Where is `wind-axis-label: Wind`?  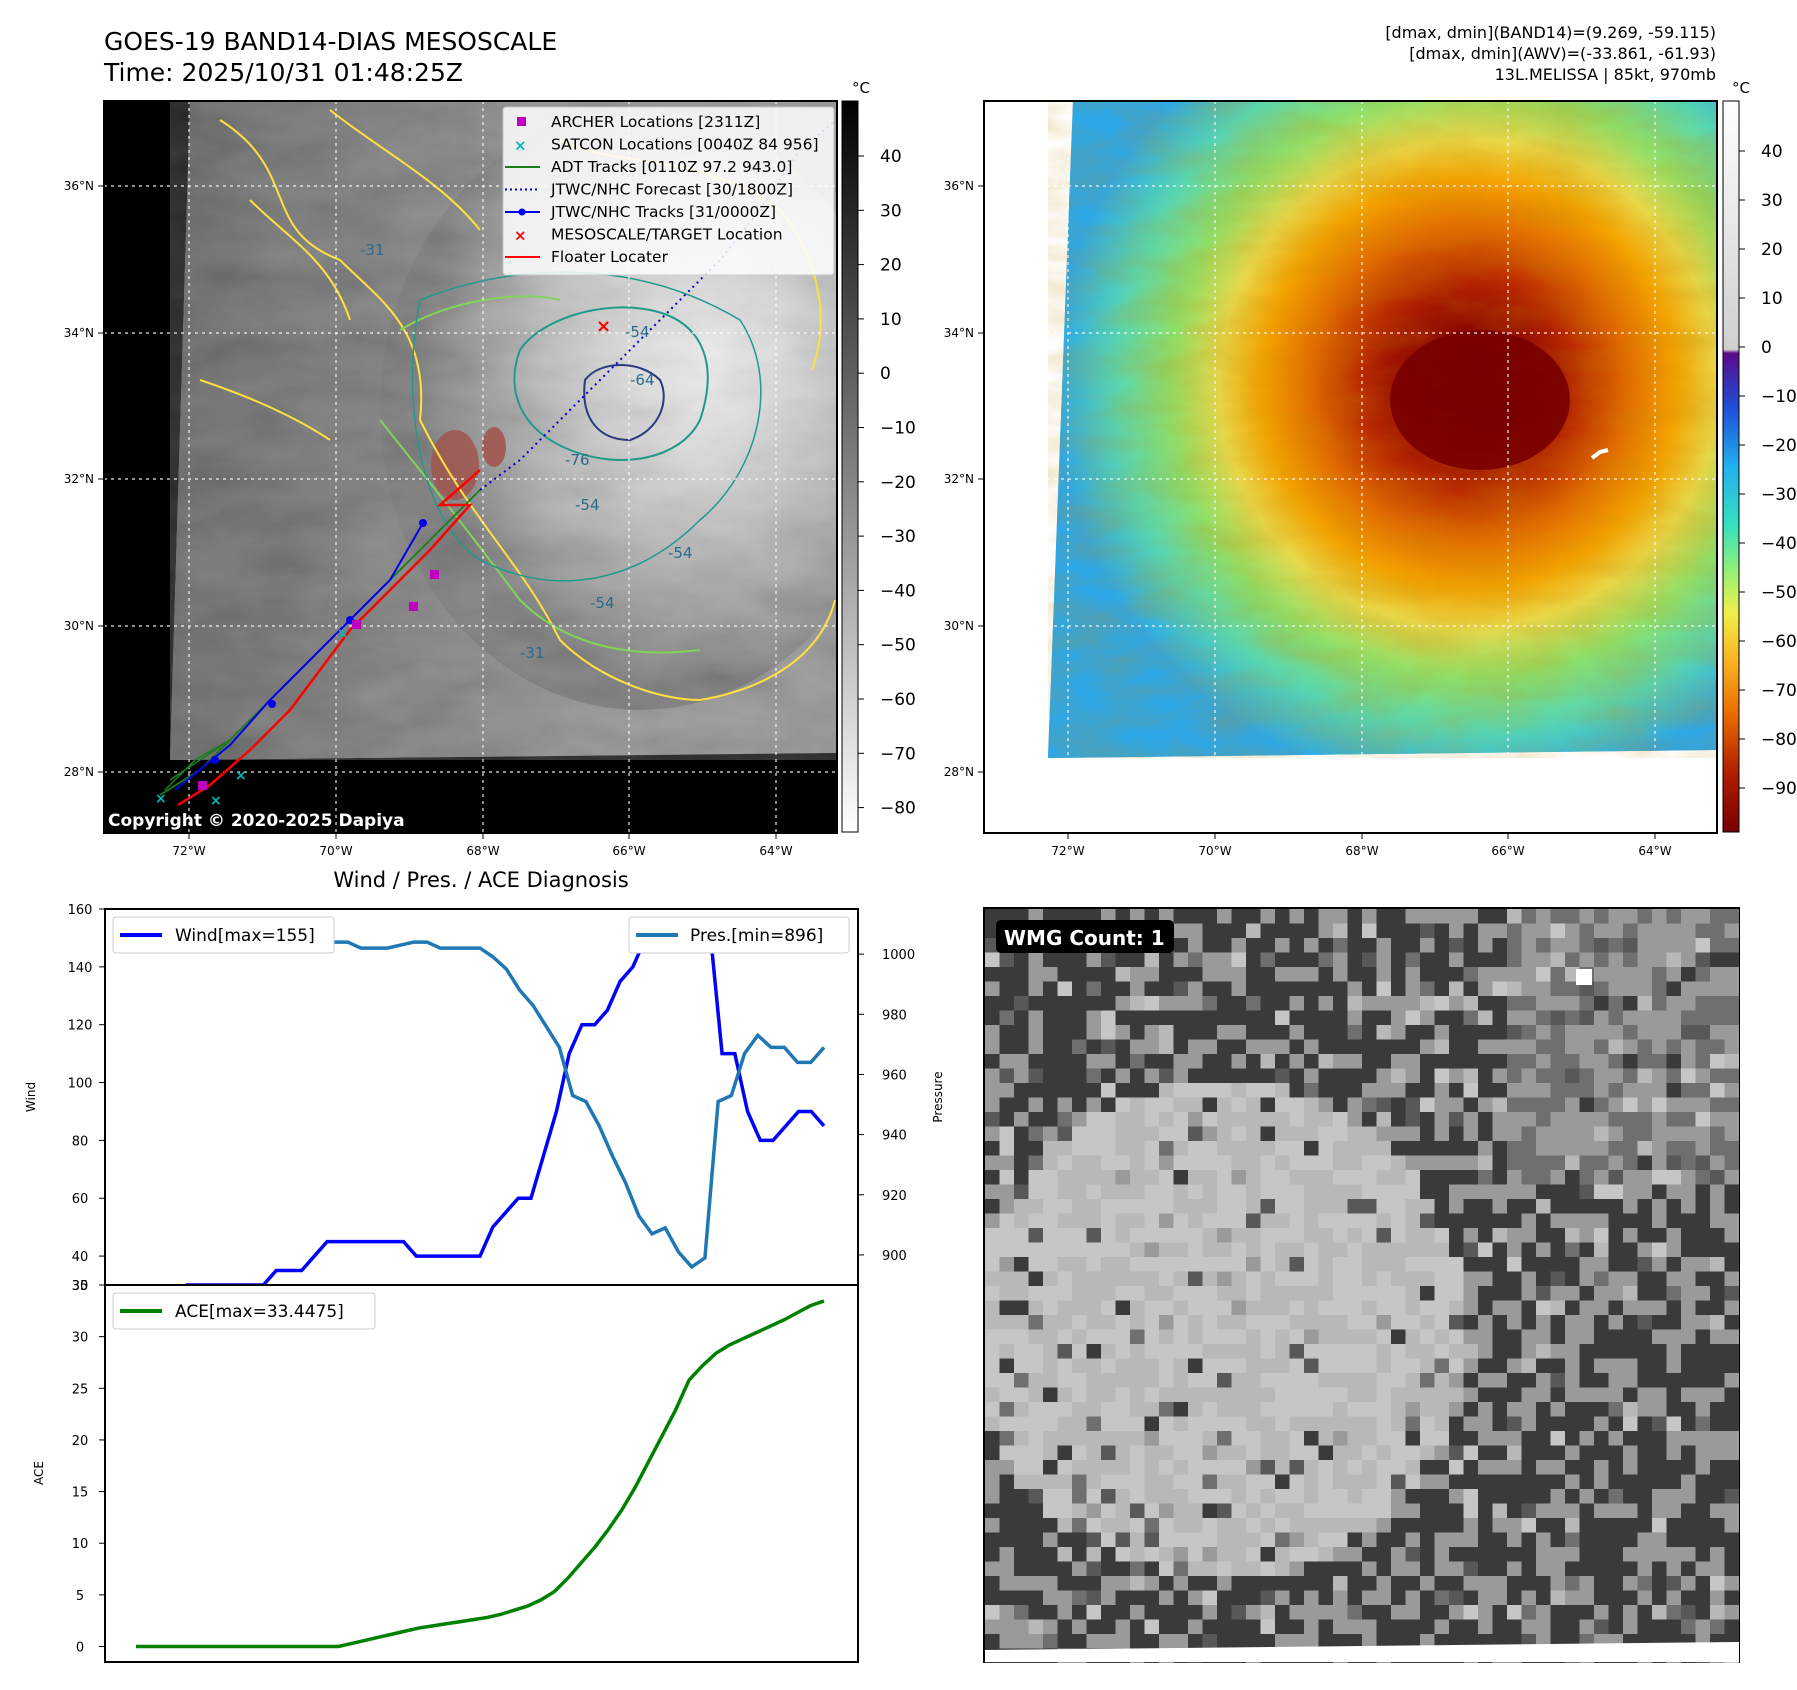
wind-axis-label: Wind is located at coordinates (31, 1097).